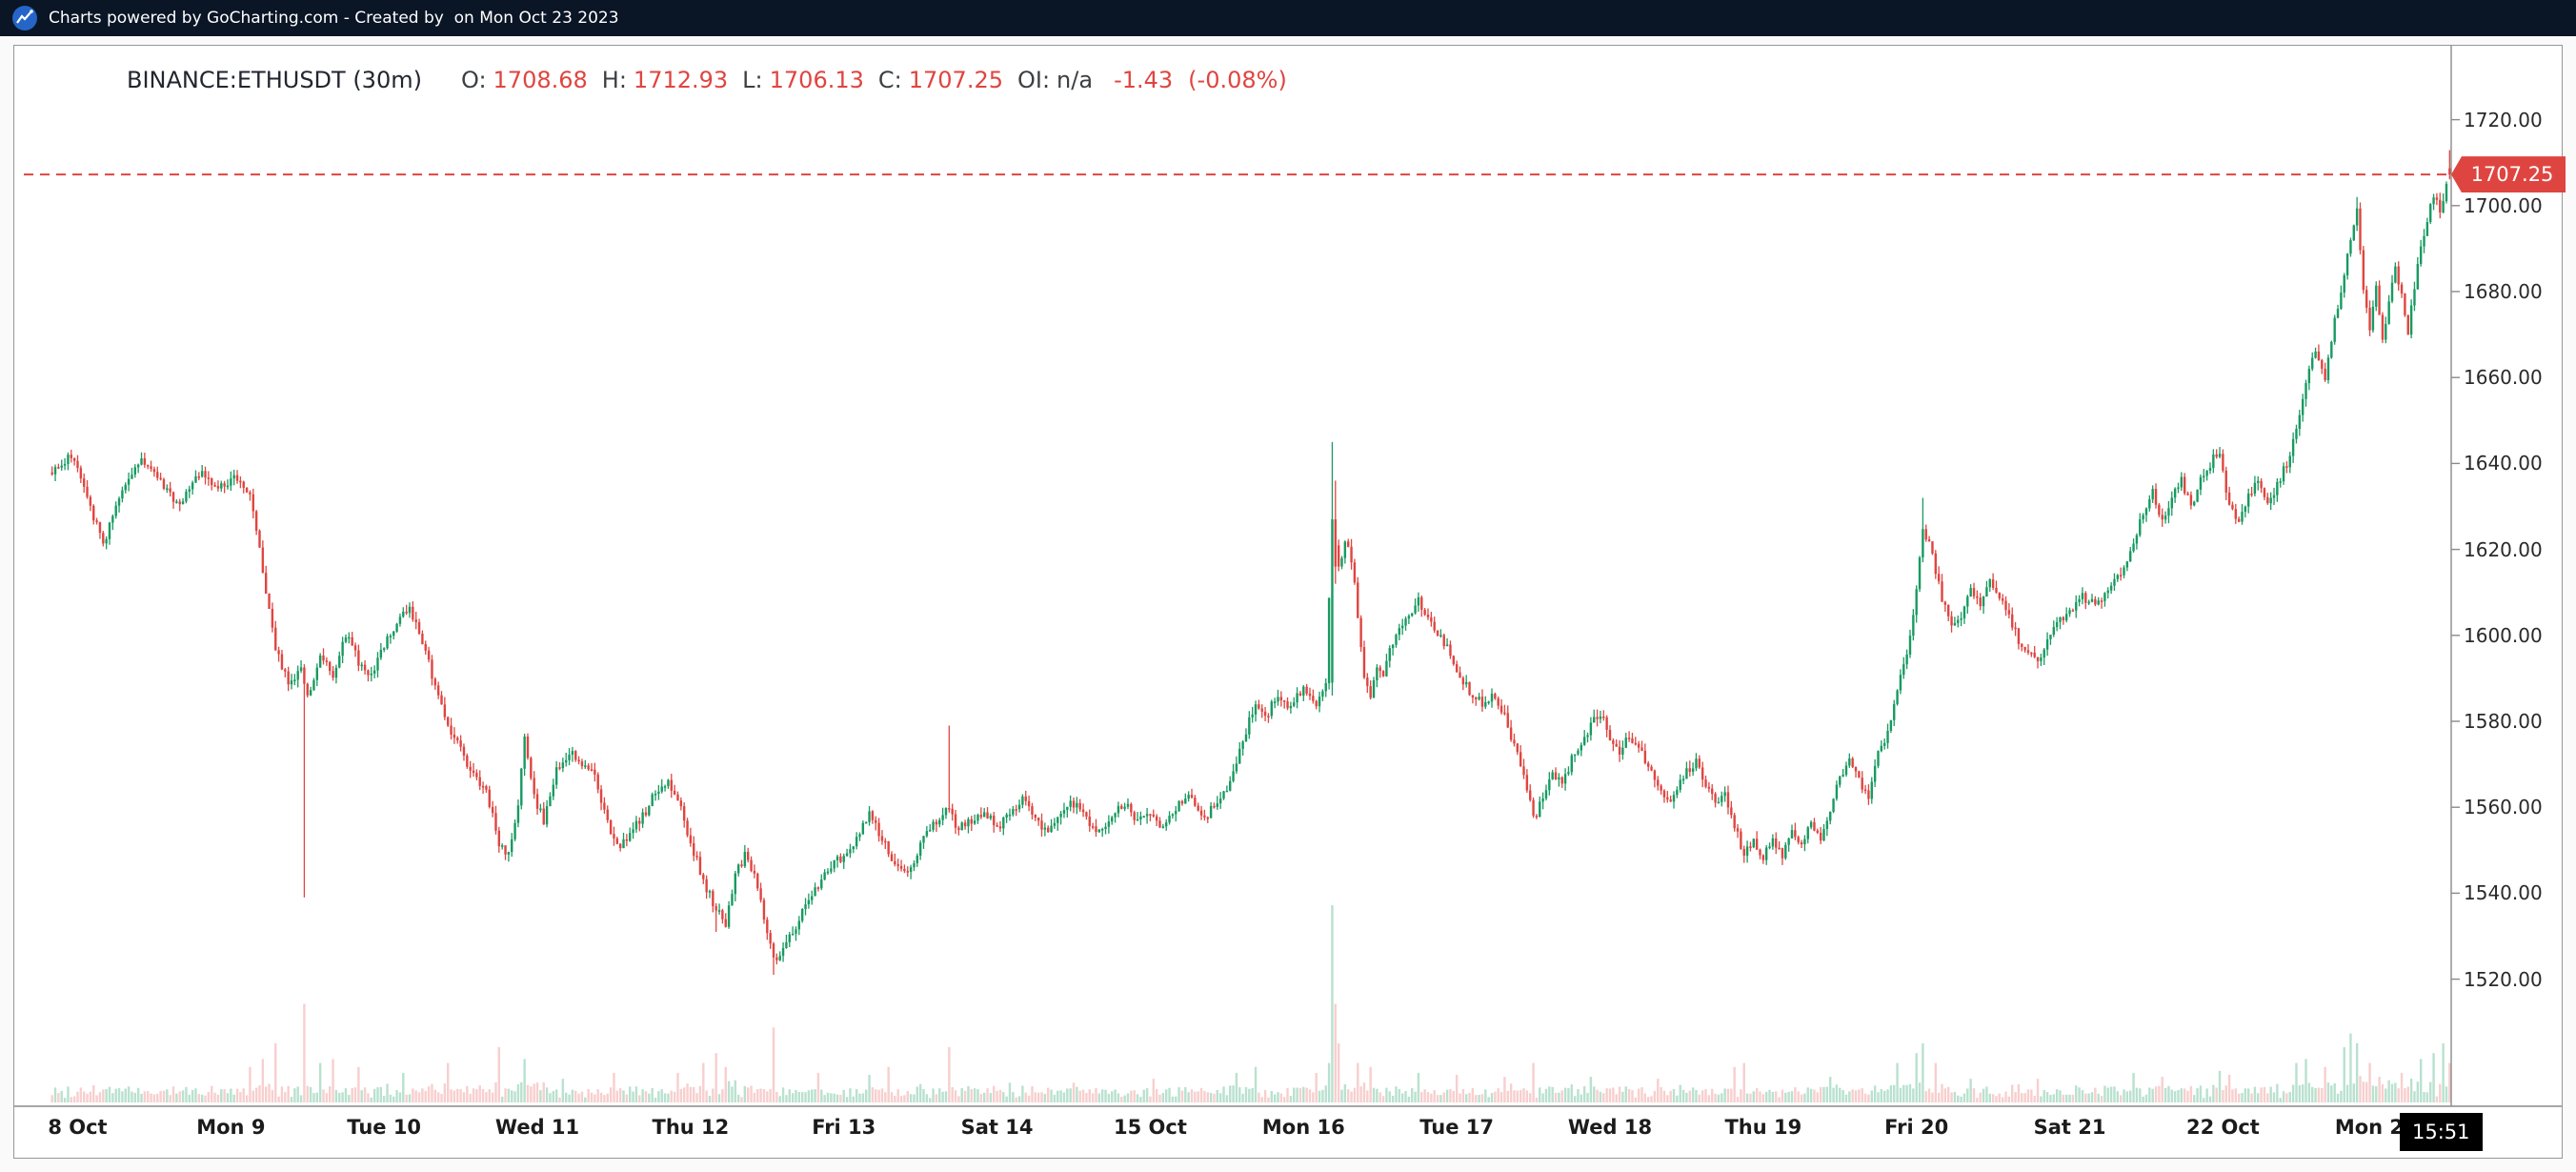  What do you see at coordinates (752, 80) in the screenshot?
I see `low-label: L:` at bounding box center [752, 80].